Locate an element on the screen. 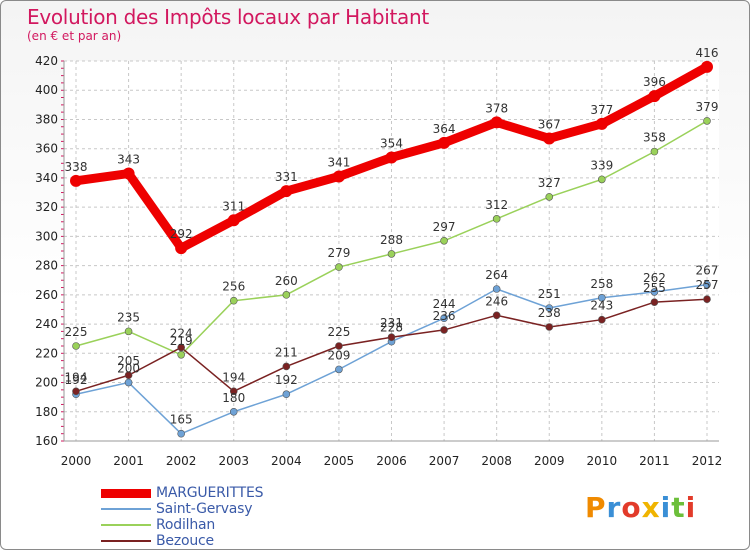  data-label: 235 is located at coordinates (128, 317).